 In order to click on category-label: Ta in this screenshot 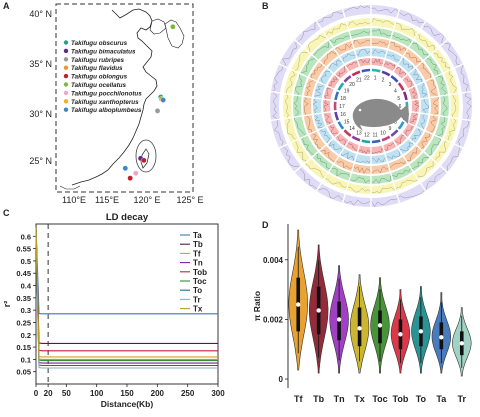, I will do `click(441, 399)`.